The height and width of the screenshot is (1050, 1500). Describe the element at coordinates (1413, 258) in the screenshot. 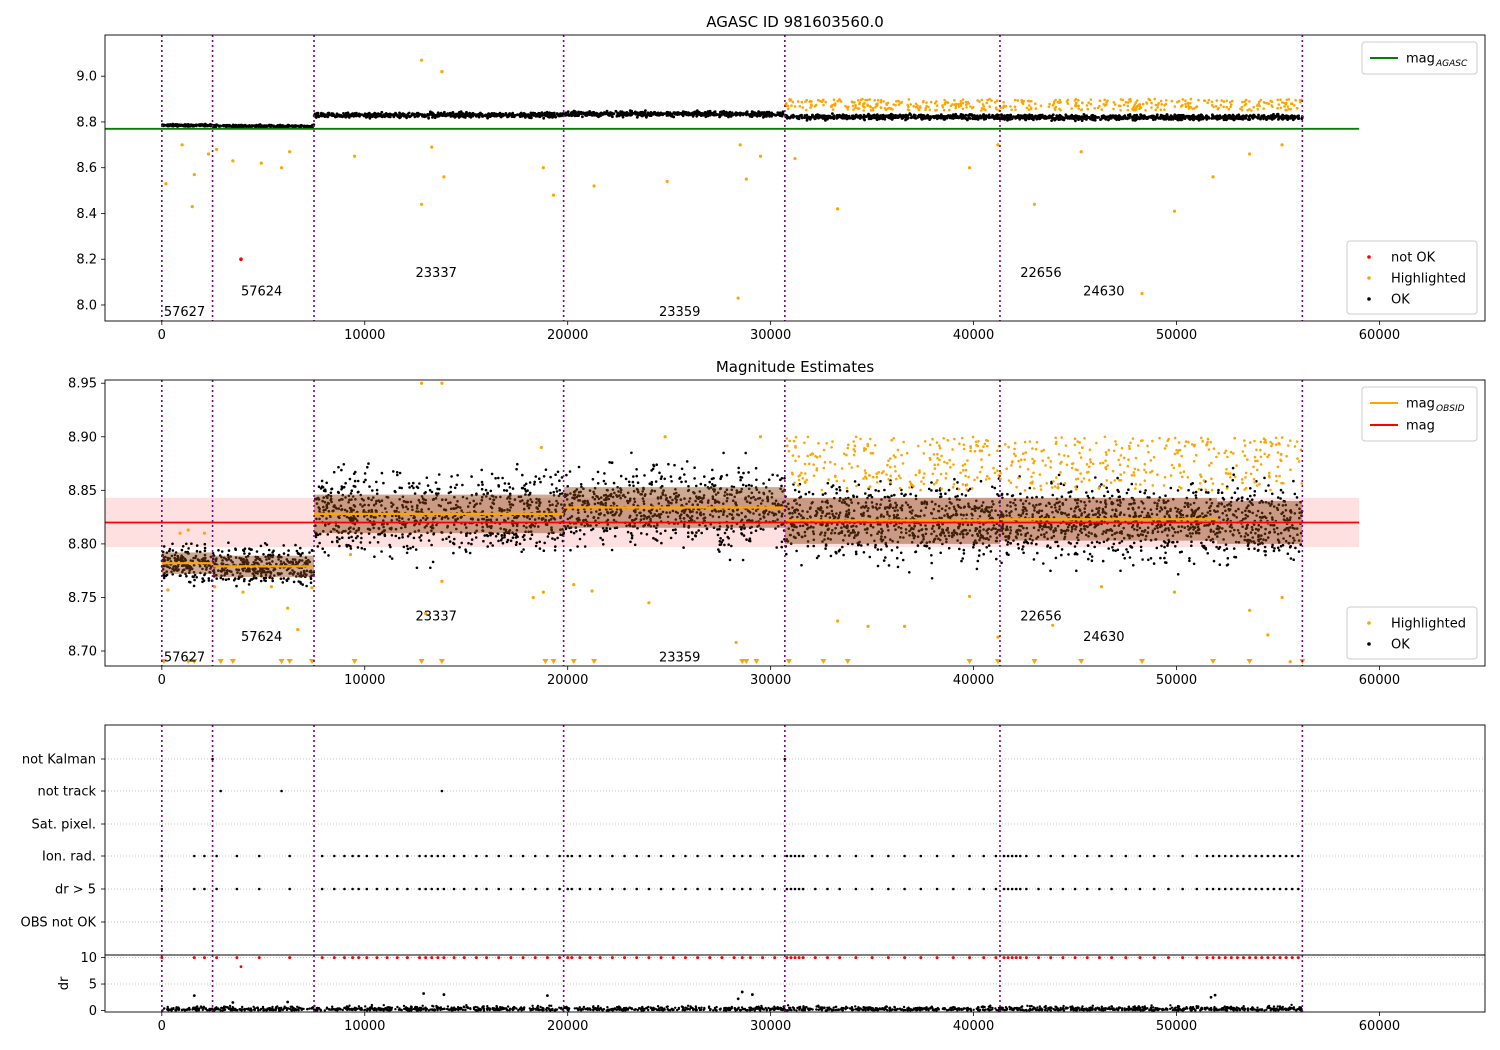

I see `legend-label: not OK` at that location.